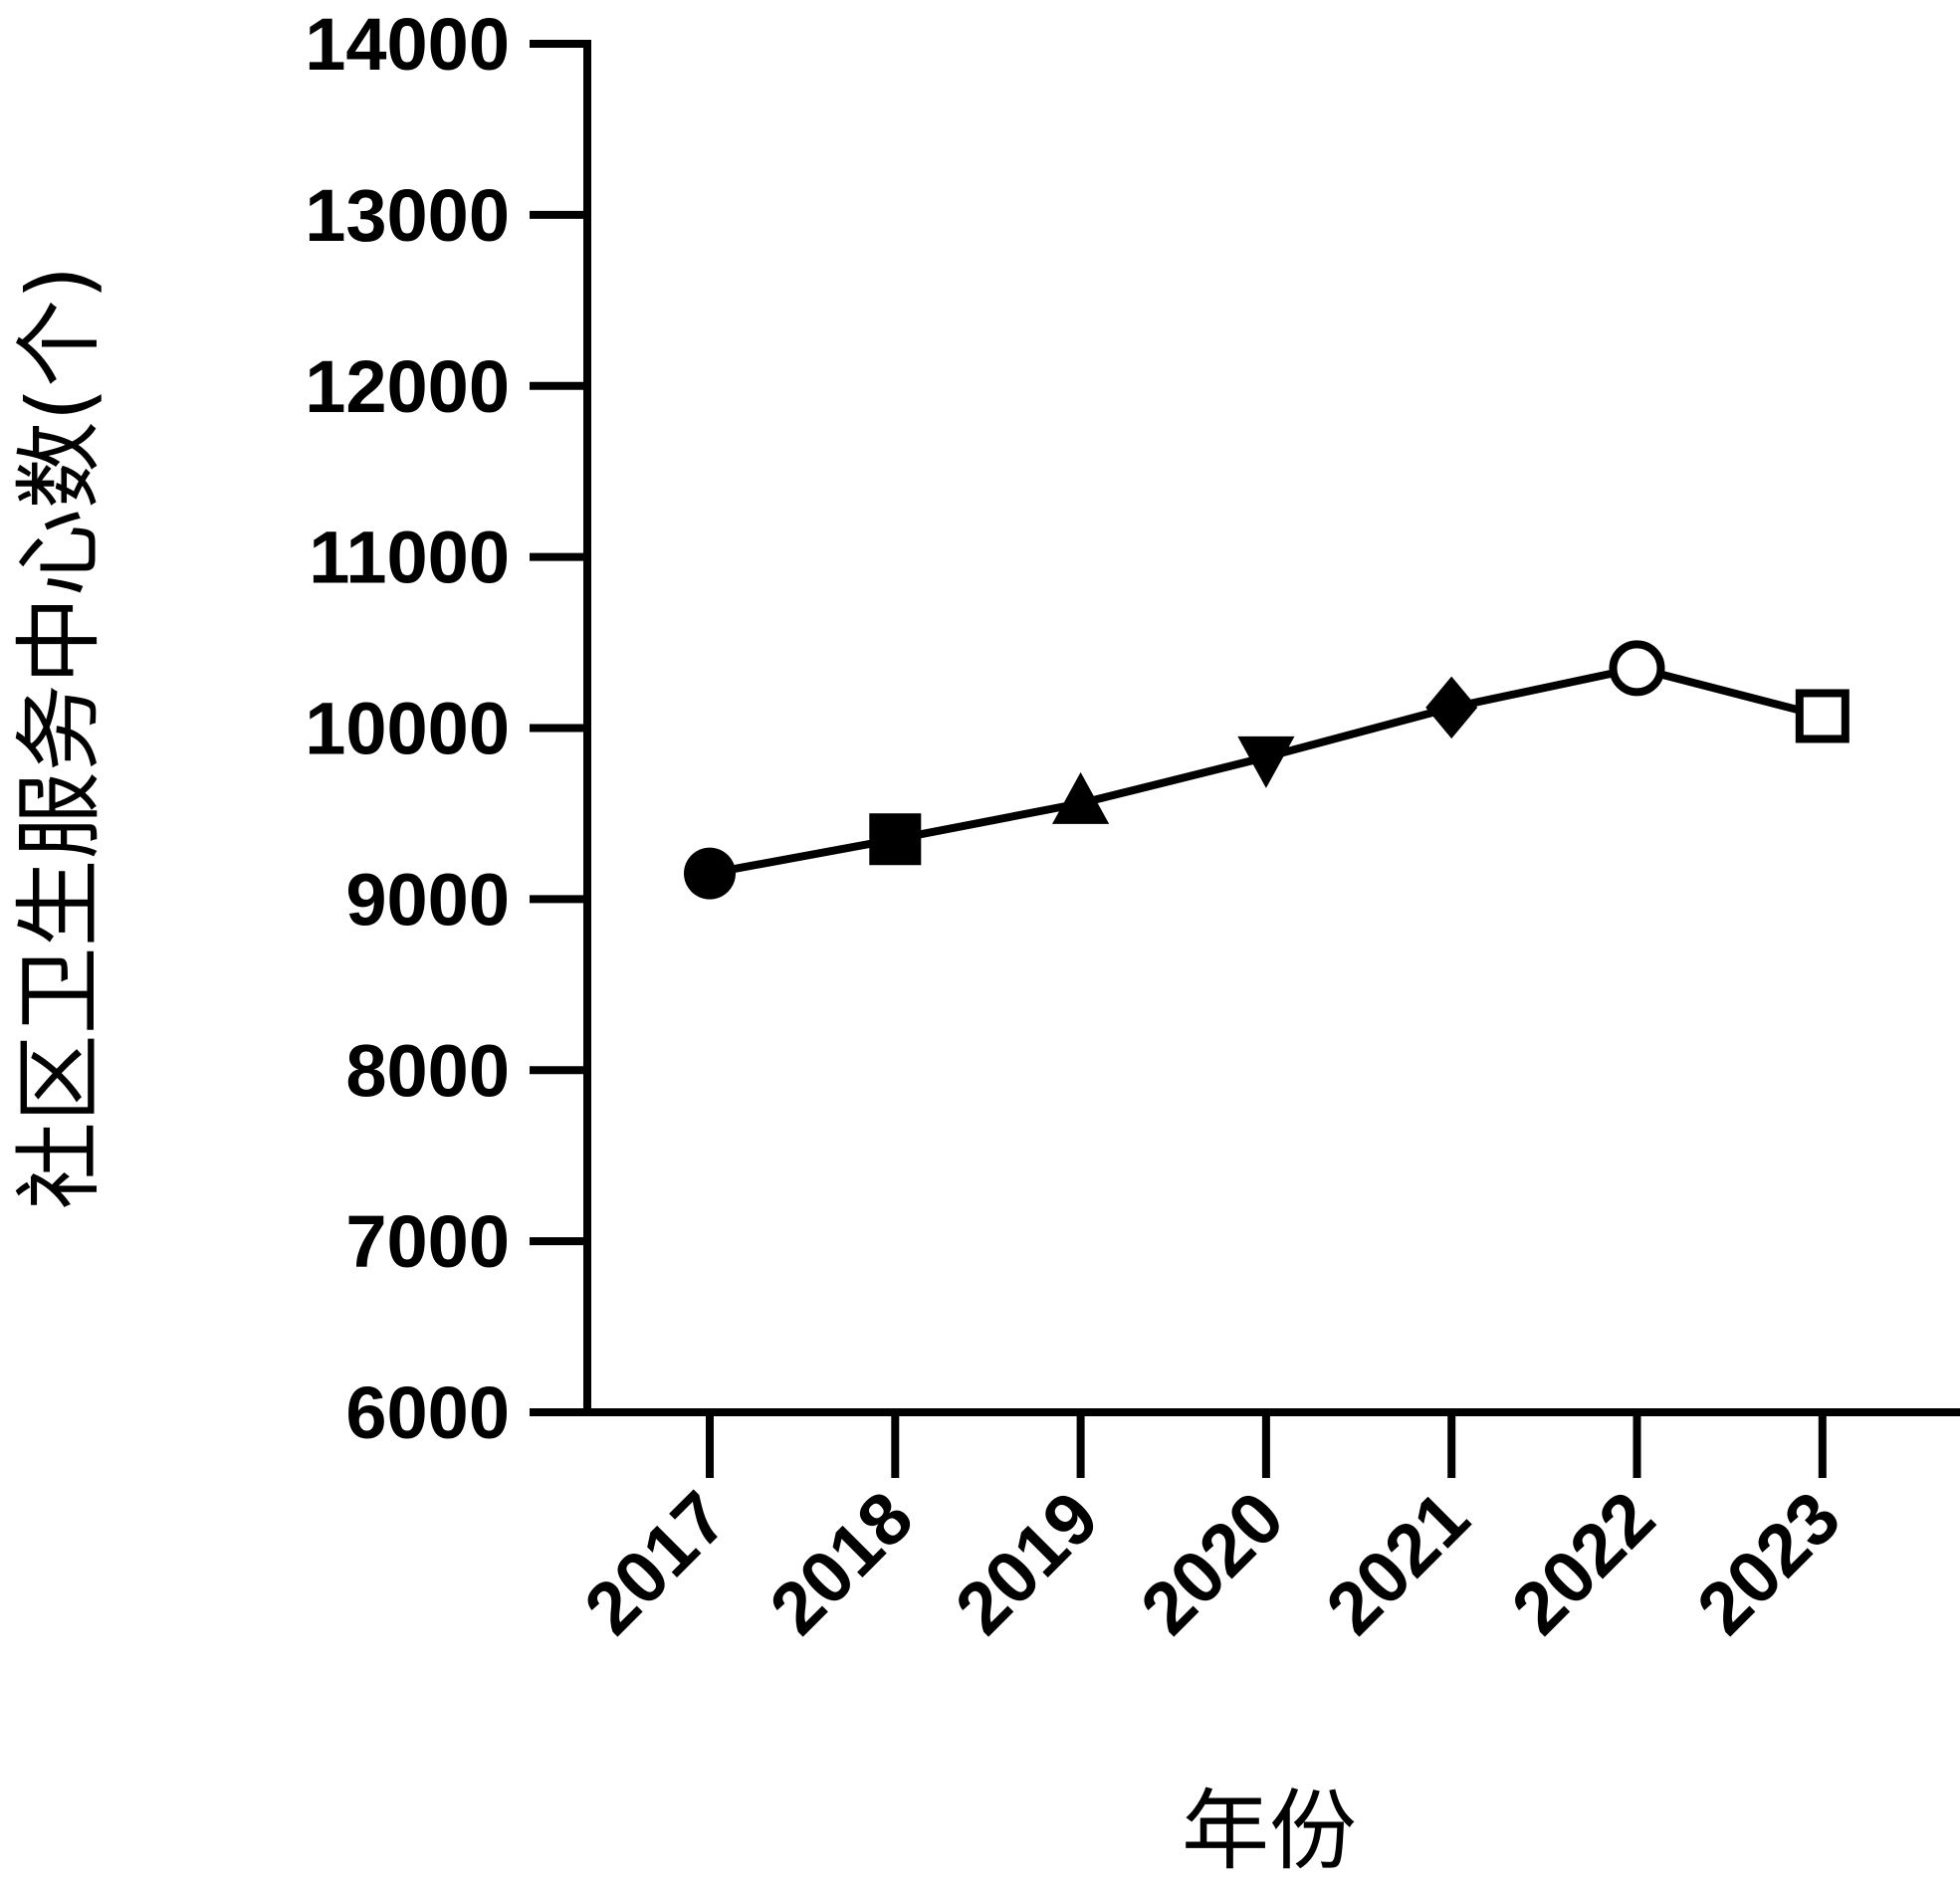 This screenshot has width=1960, height=1890. I want to click on y-tick-label: 7000, so click(428, 1241).